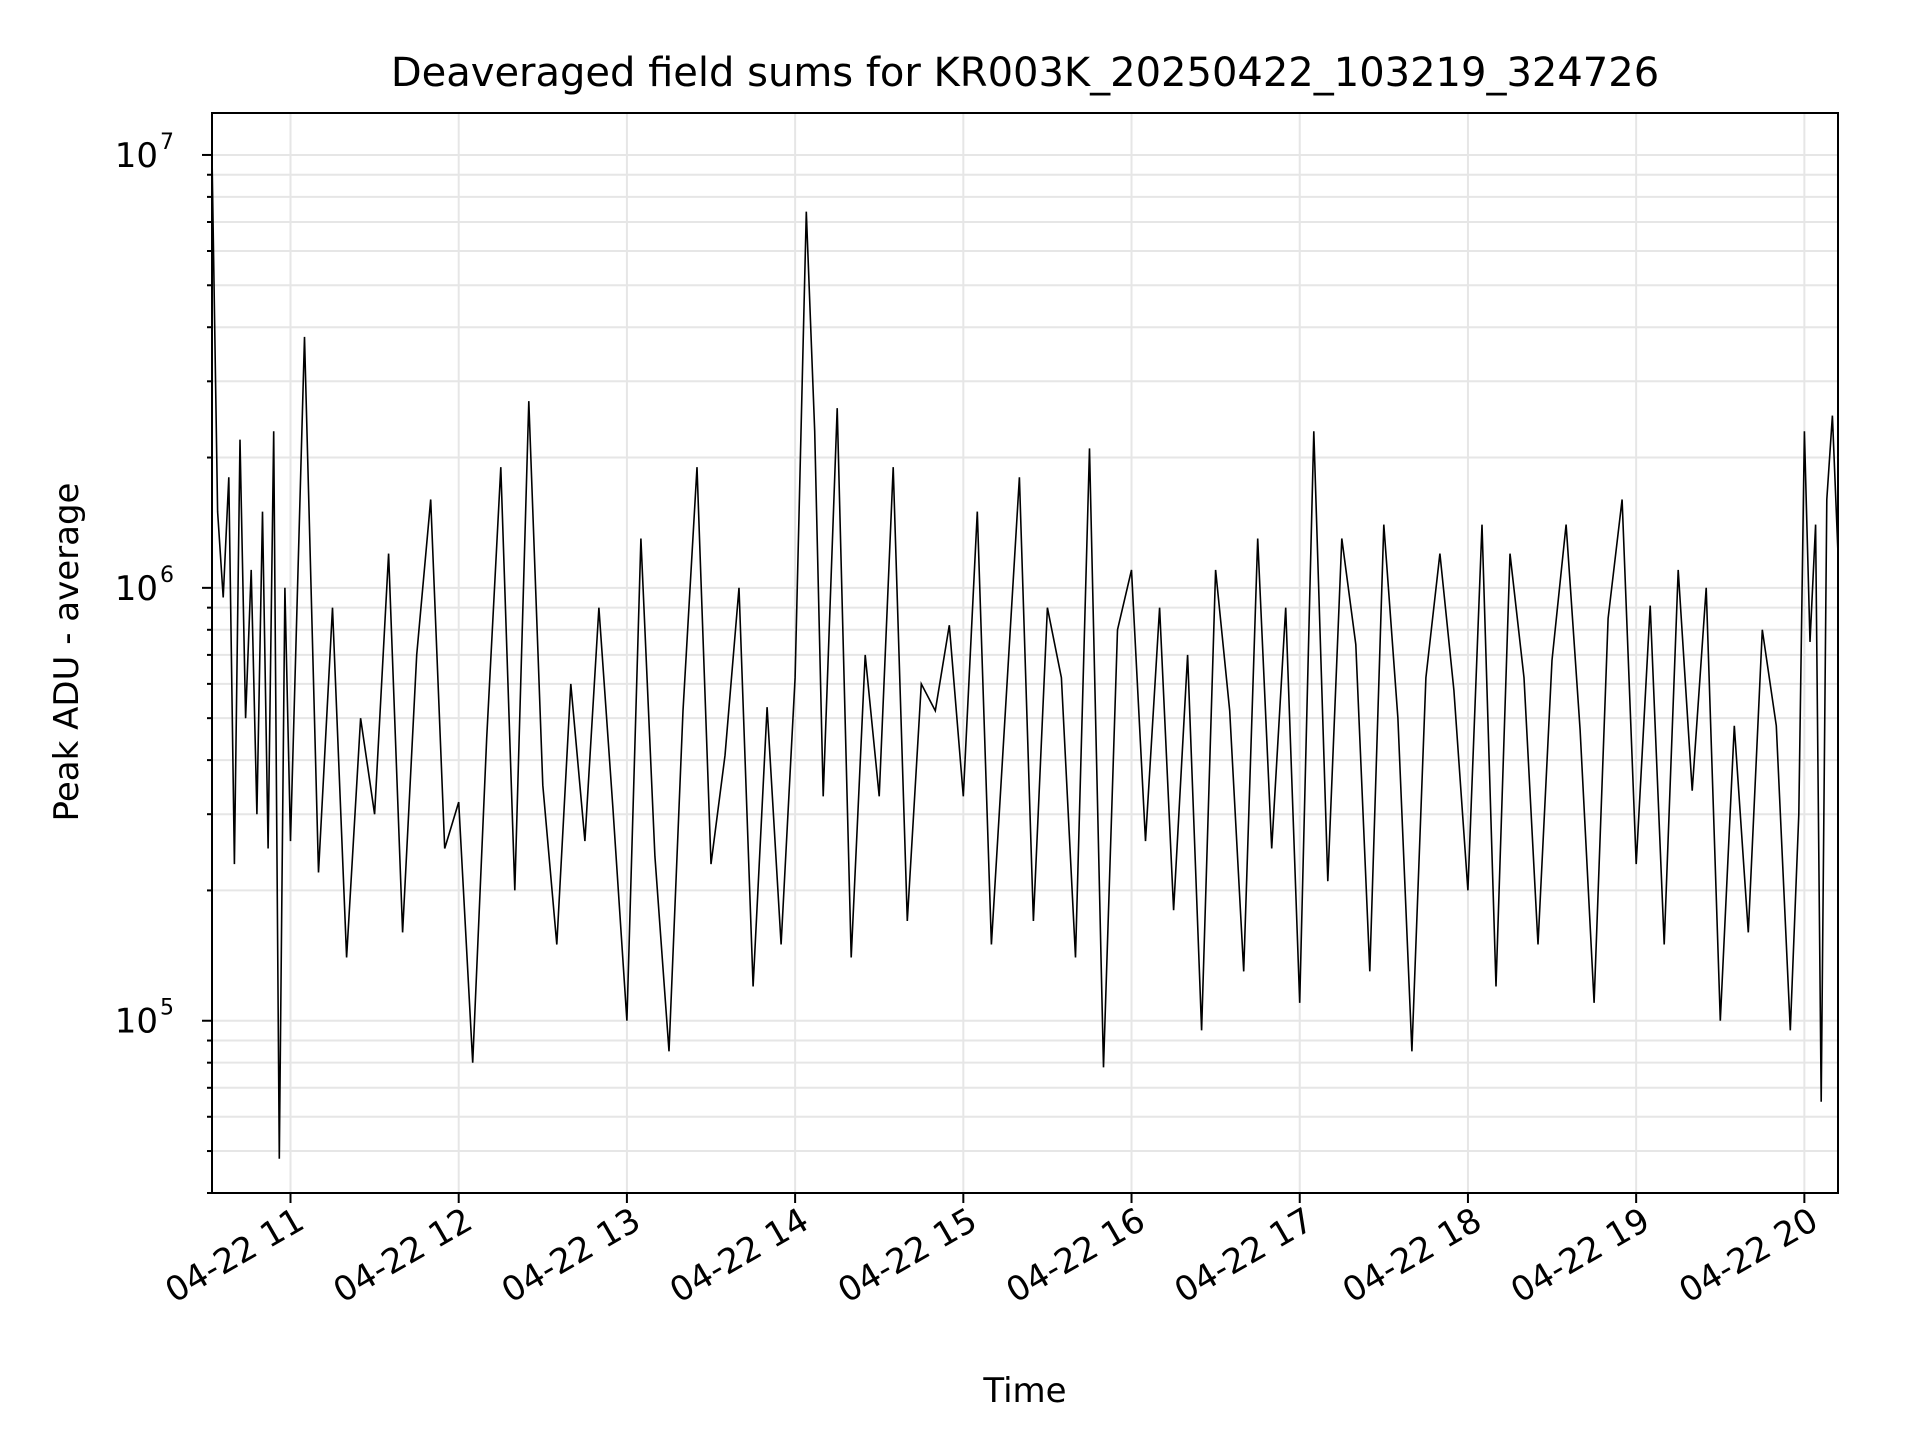 The image size is (1920, 1440). I want to click on x-axis-label: Time, so click(1024, 1391).